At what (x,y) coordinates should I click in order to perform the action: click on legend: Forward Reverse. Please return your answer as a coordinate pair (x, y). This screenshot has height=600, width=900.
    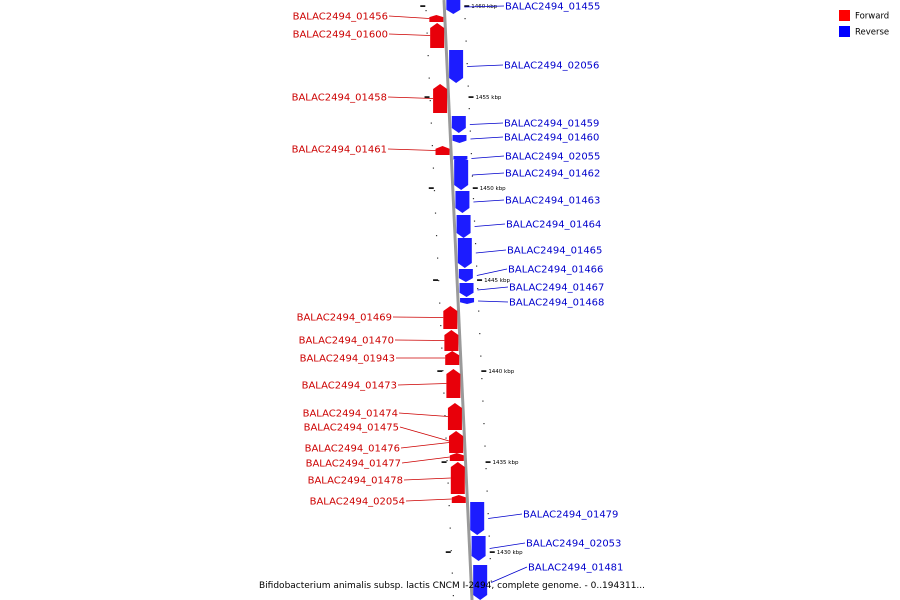
    Looking at the image, I should click on (864, 24).